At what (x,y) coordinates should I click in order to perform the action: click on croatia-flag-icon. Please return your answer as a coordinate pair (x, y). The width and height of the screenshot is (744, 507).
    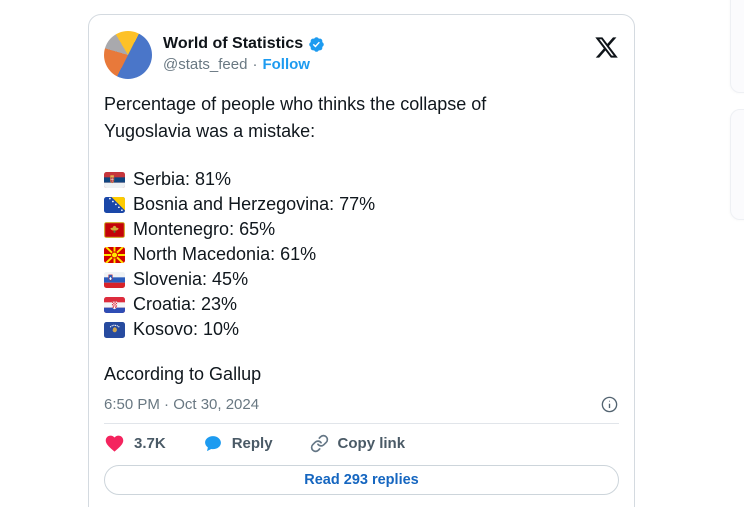
    Looking at the image, I should click on (114, 304).